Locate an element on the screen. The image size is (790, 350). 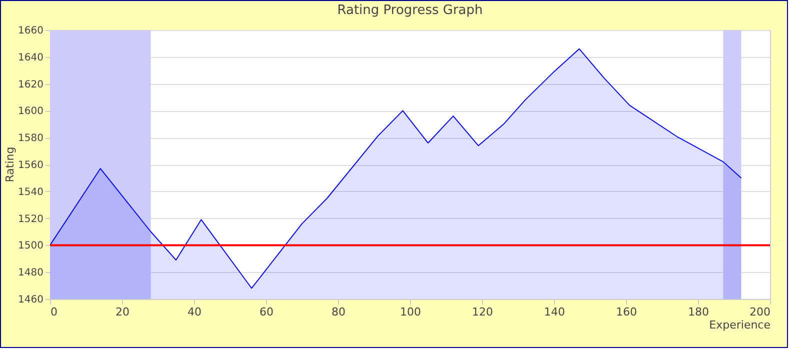
y-tick-label: 1600 is located at coordinates (31, 112).